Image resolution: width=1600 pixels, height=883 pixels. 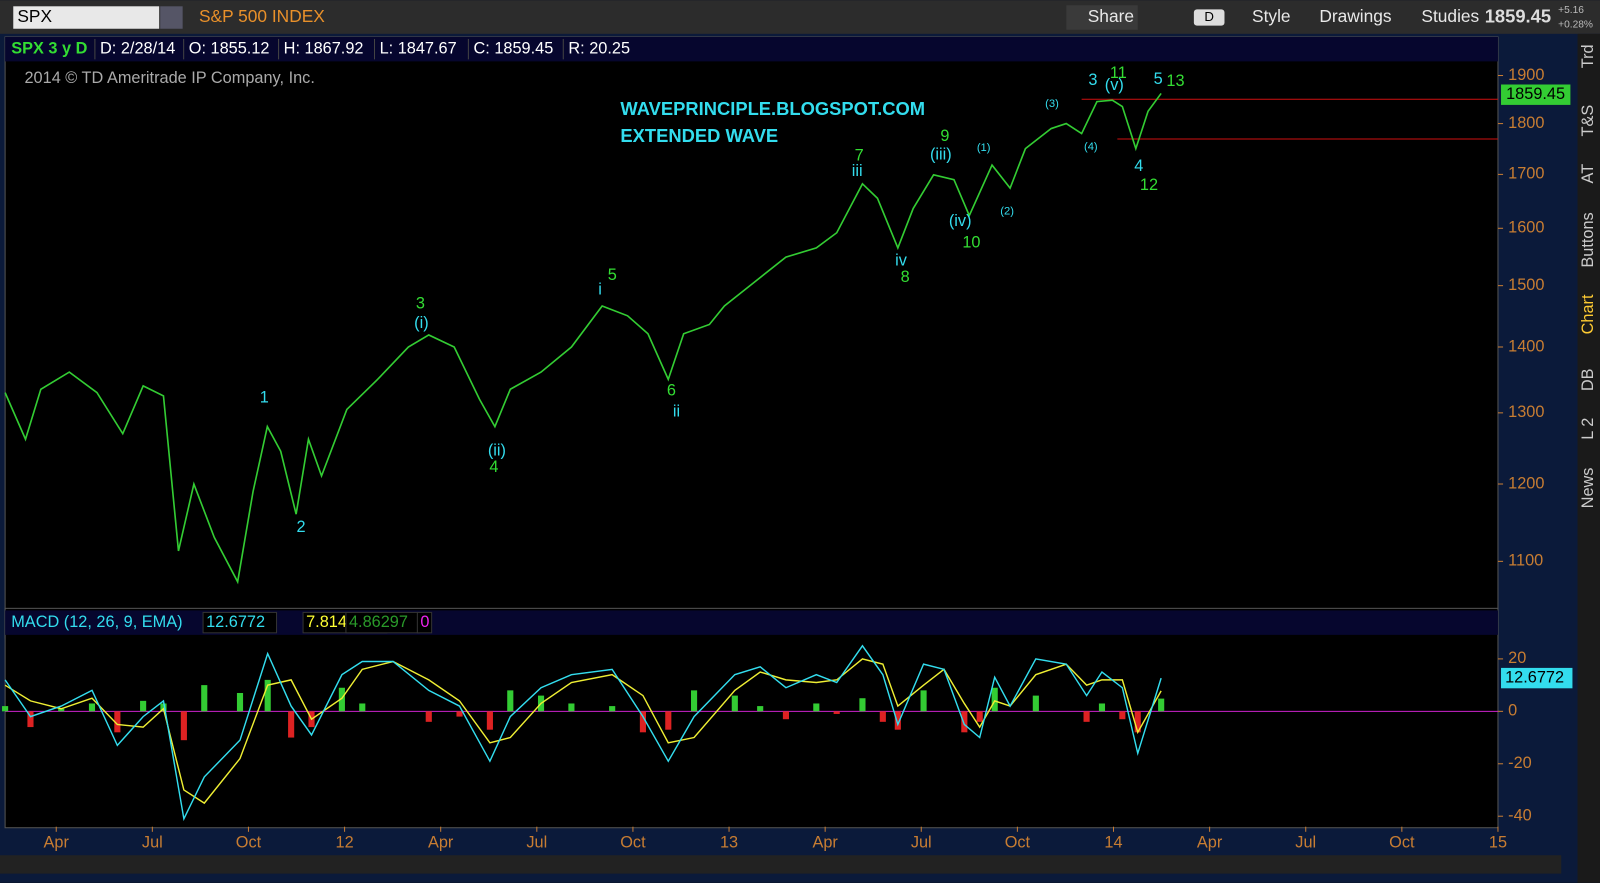 I want to click on sidebar-tab: L 2, so click(x=1588, y=429).